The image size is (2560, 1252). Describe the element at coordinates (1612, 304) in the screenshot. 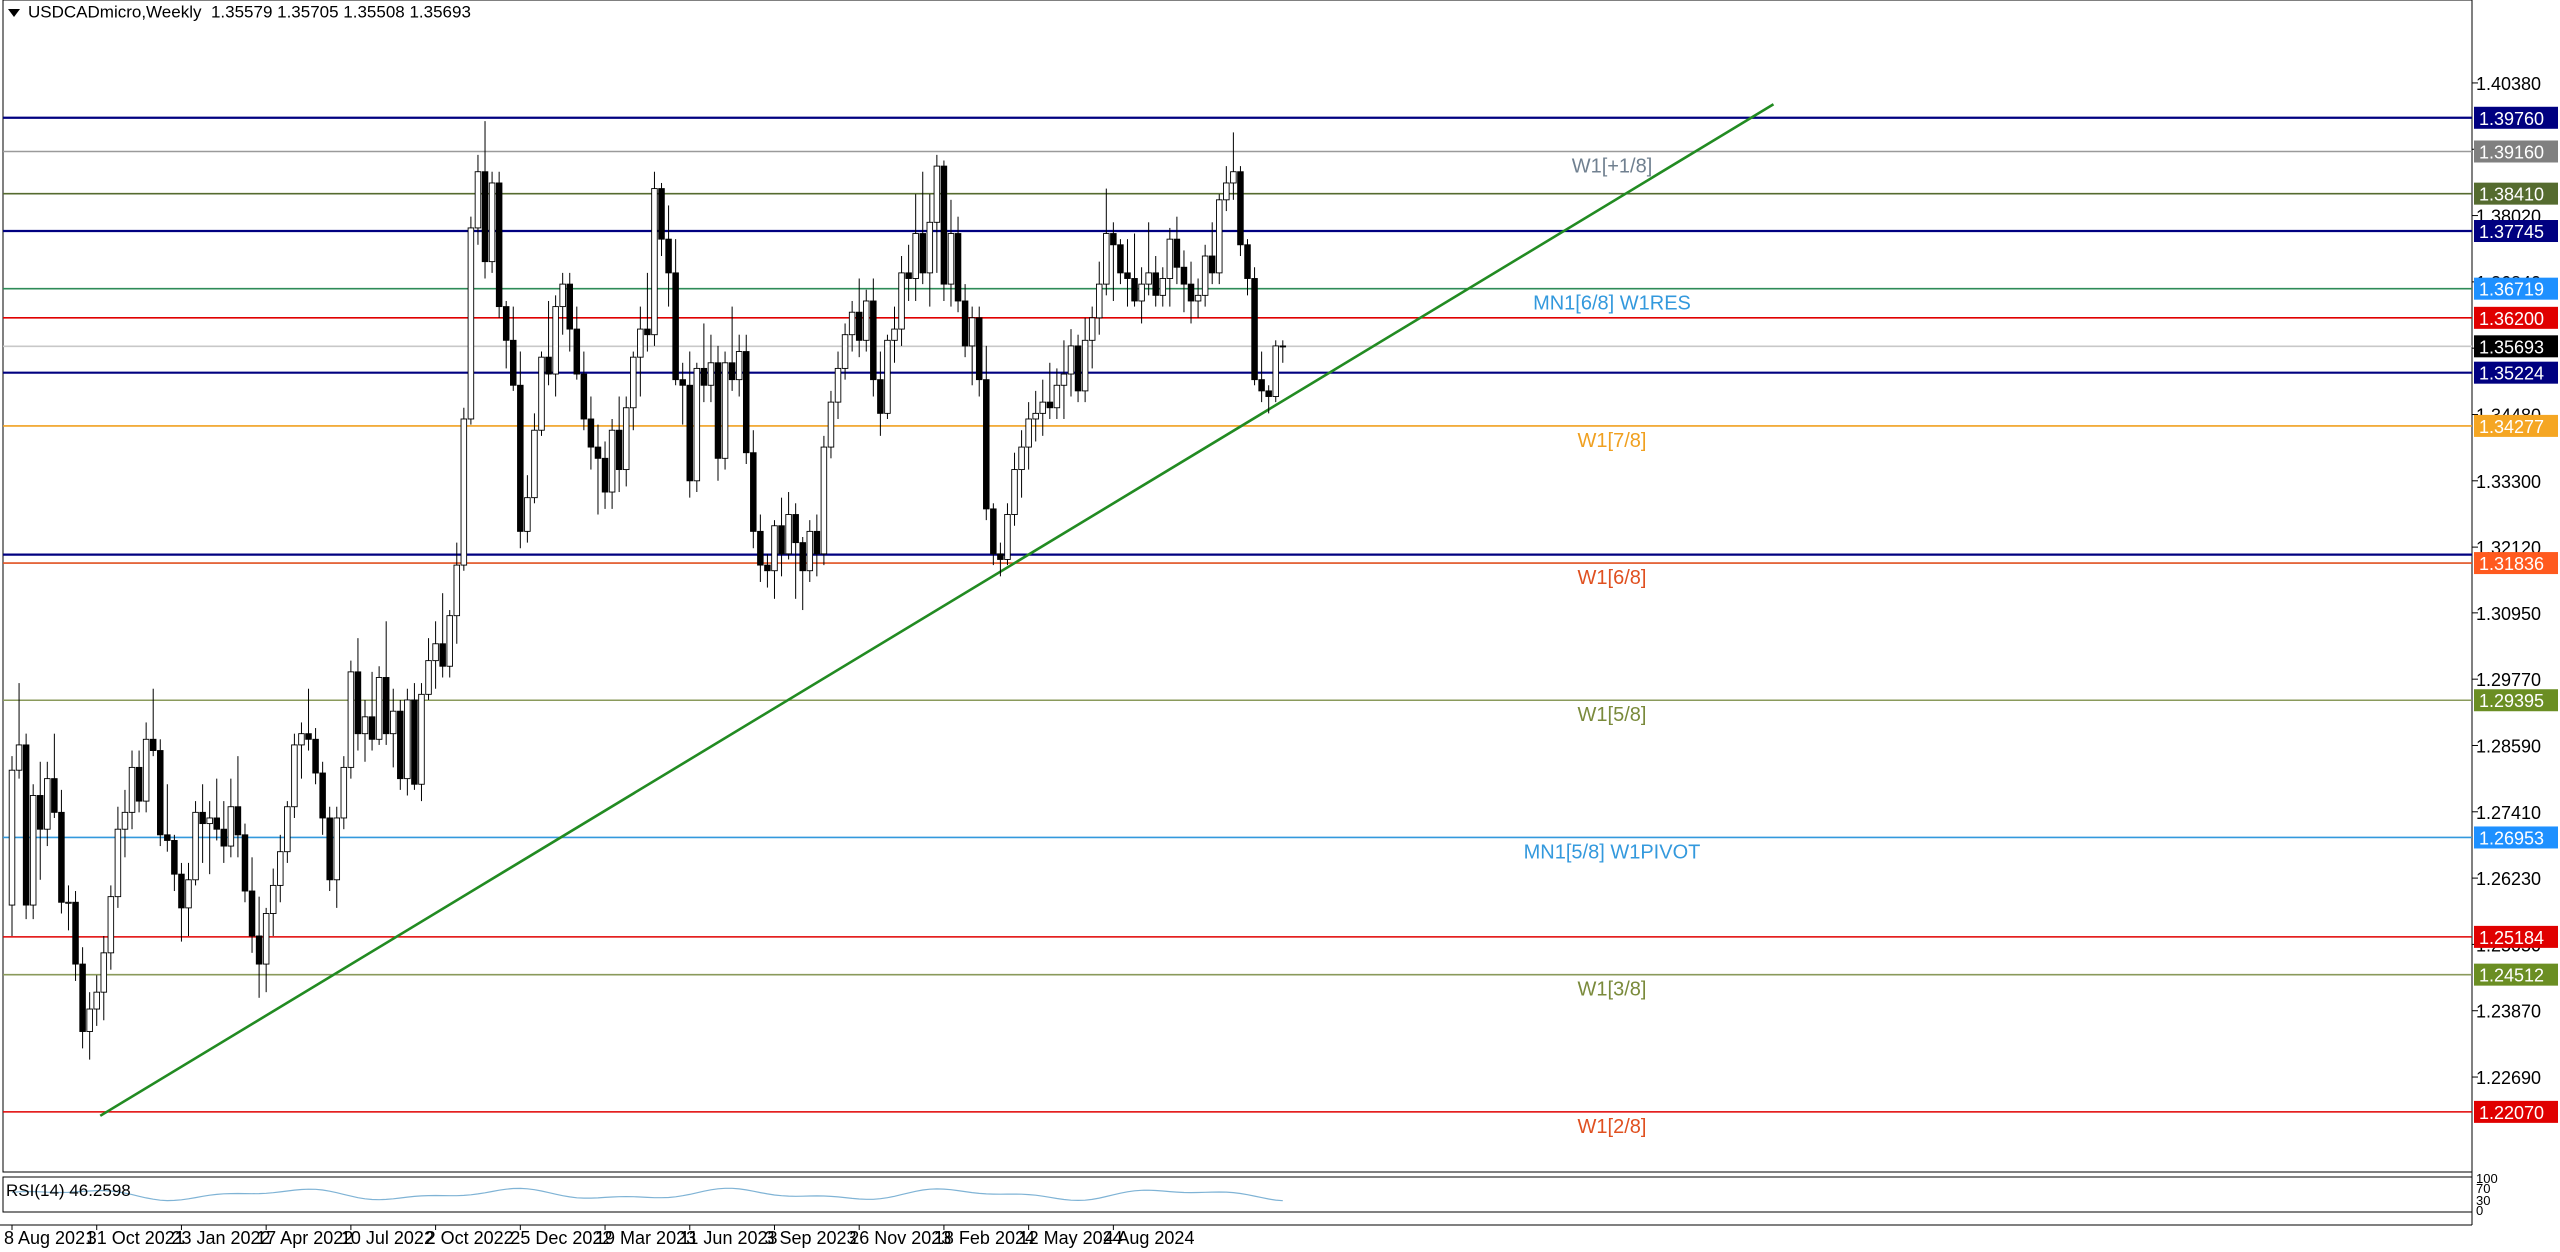

I see `level-text: MN1[6/8] W1RES` at that location.